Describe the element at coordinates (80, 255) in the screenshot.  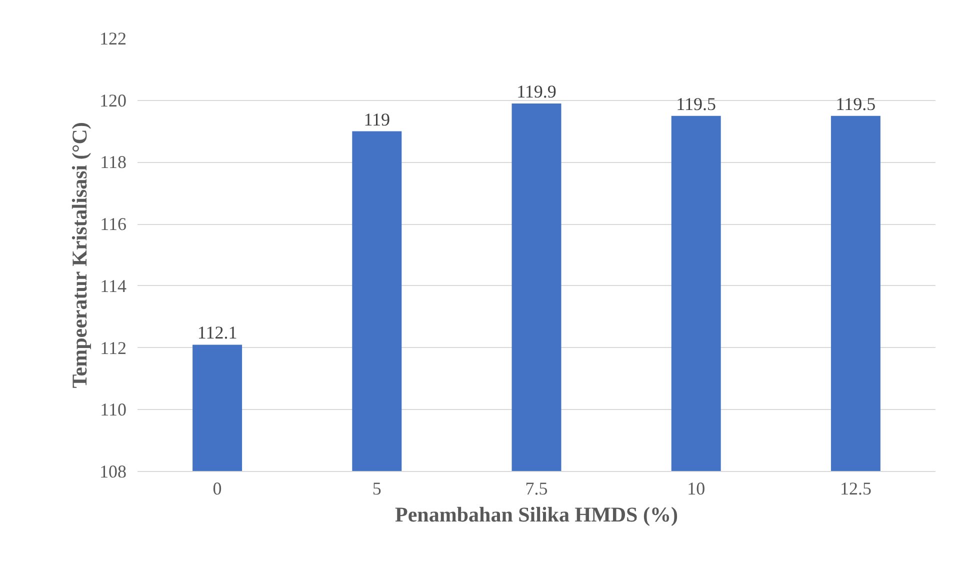
I see `y-axis-title: Tempeeratur Kristalisasi (°C)` at that location.